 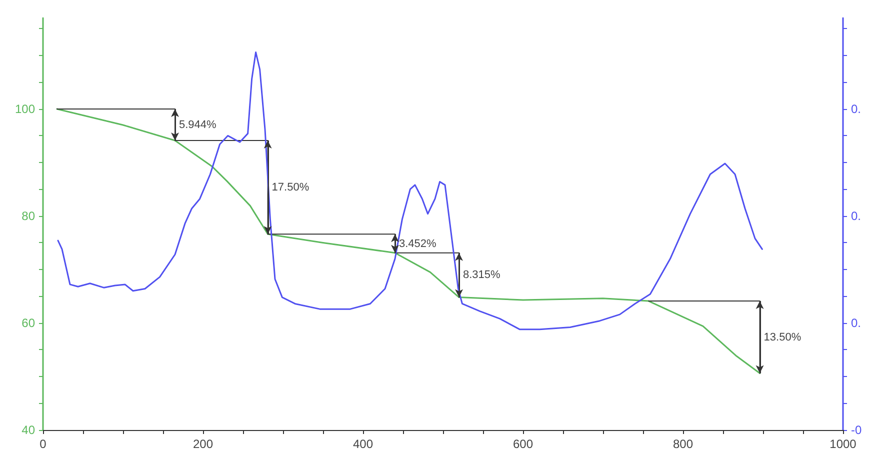 I want to click on annotation: 5.944%, so click(x=198, y=125).